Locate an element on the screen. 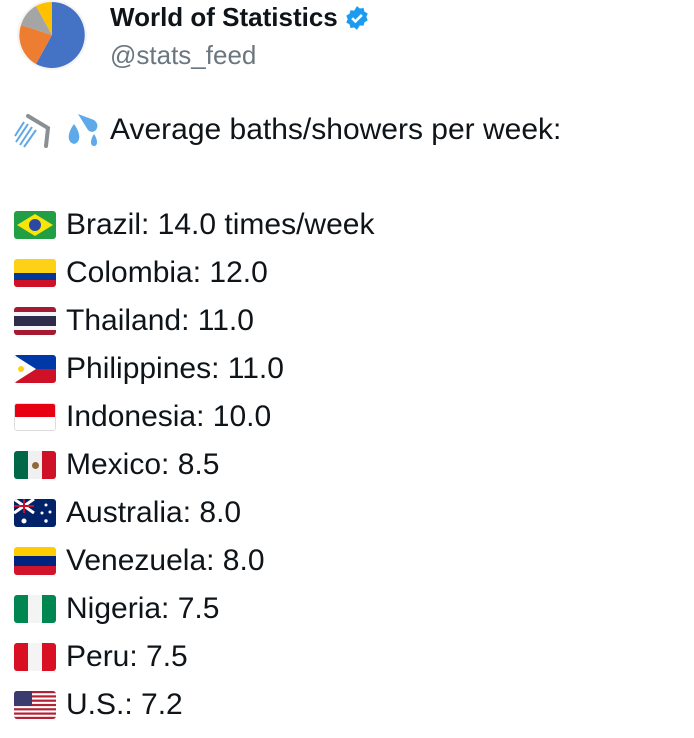 The height and width of the screenshot is (738, 694). author-name: World of Statistics is located at coordinates (240, 17).